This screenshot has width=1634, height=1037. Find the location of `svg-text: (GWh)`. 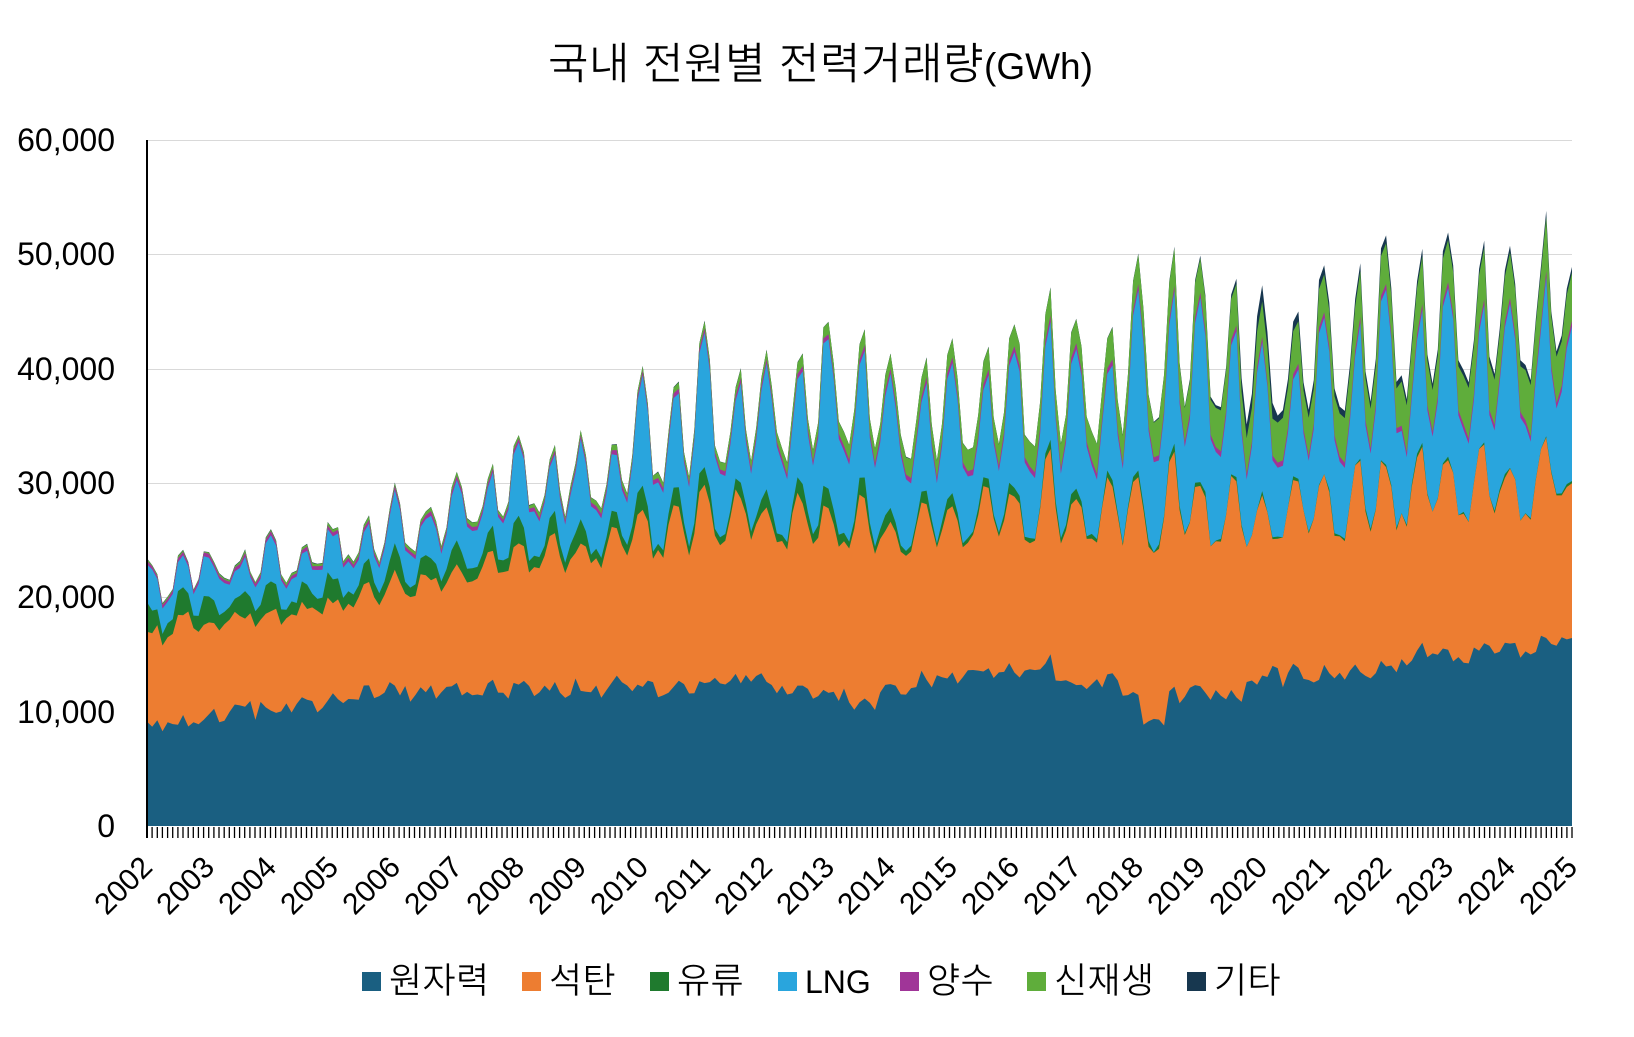

svg-text: (GWh) is located at coordinates (1038, 66).